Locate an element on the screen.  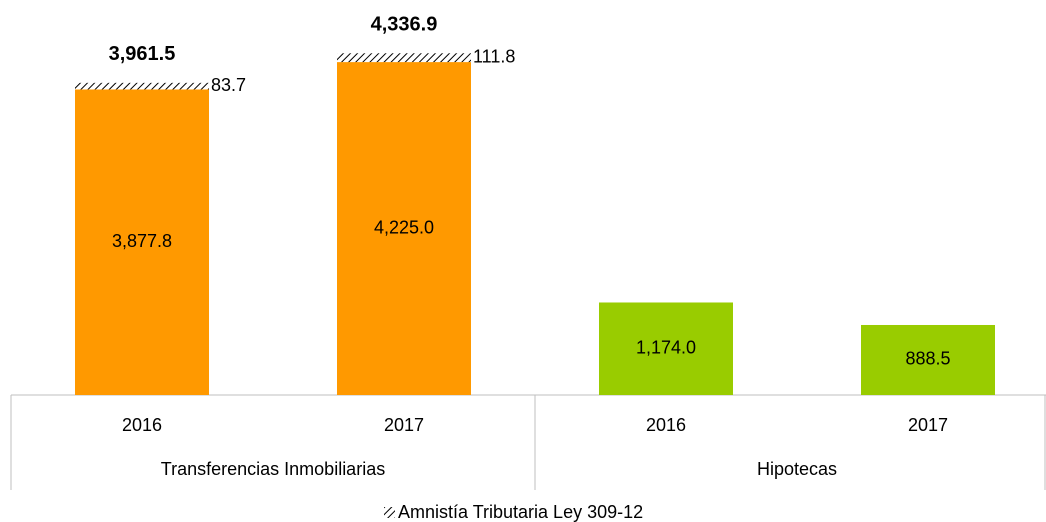
bar-value-label: 888.5 is located at coordinates (927, 359).